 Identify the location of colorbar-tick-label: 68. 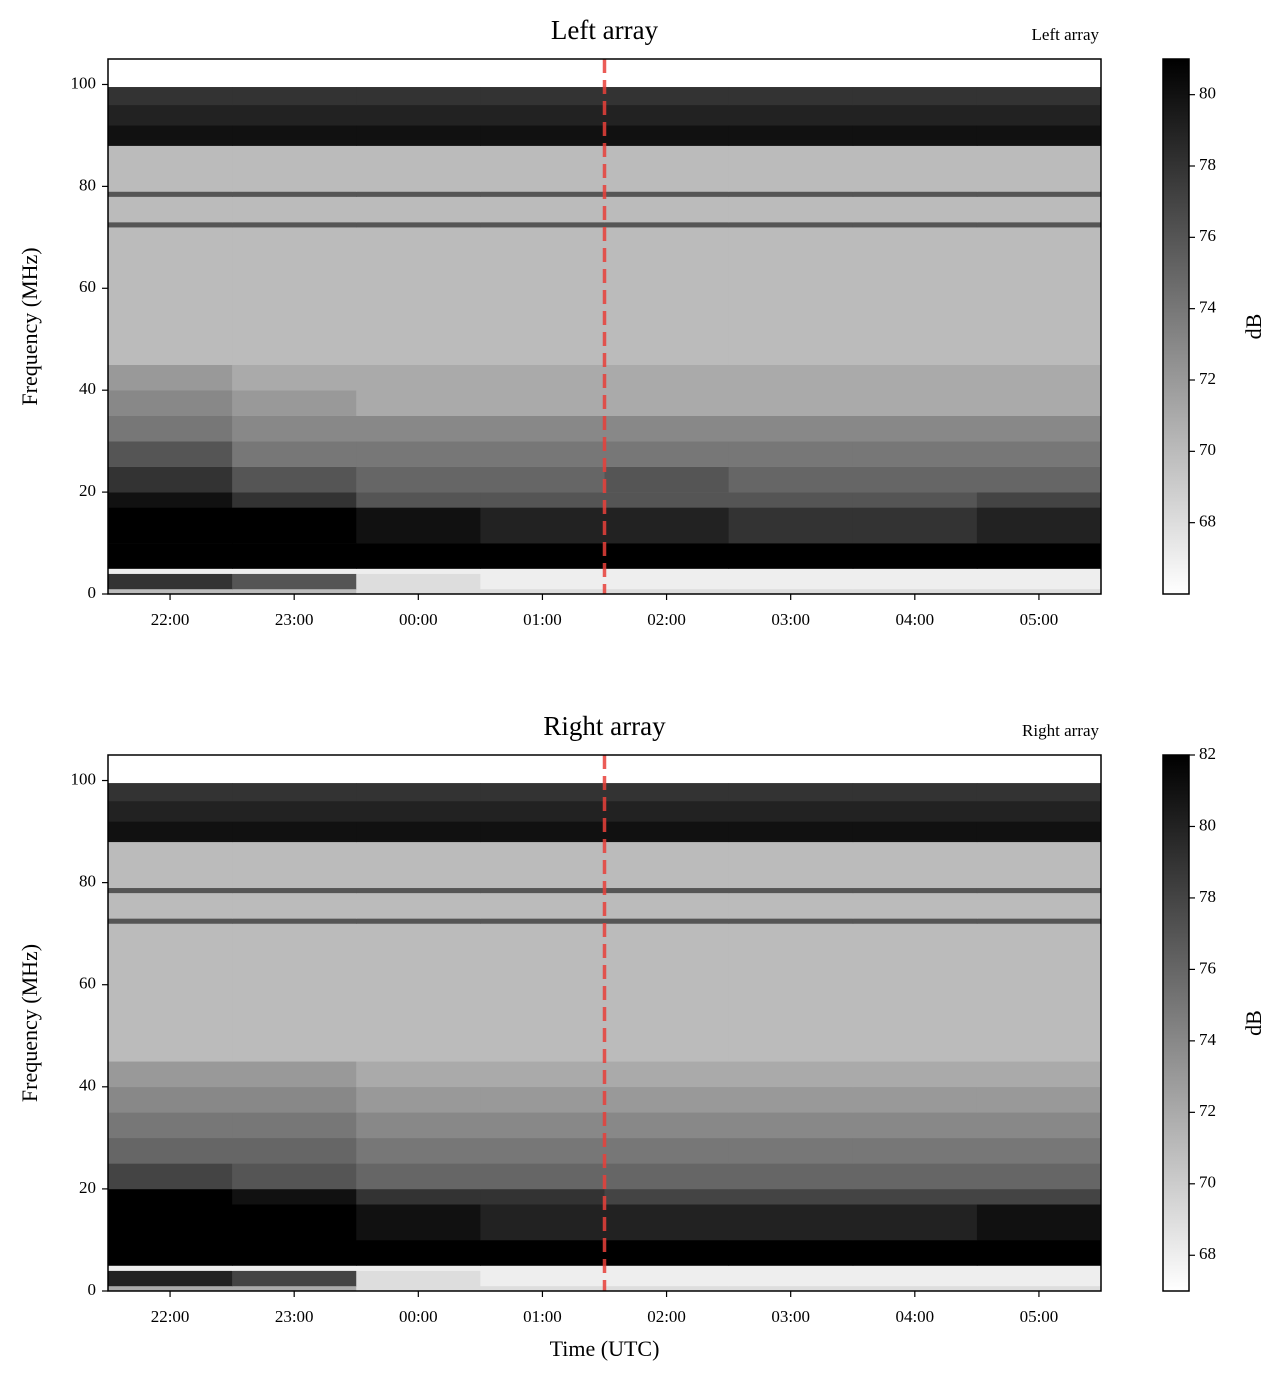
(1207, 1253).